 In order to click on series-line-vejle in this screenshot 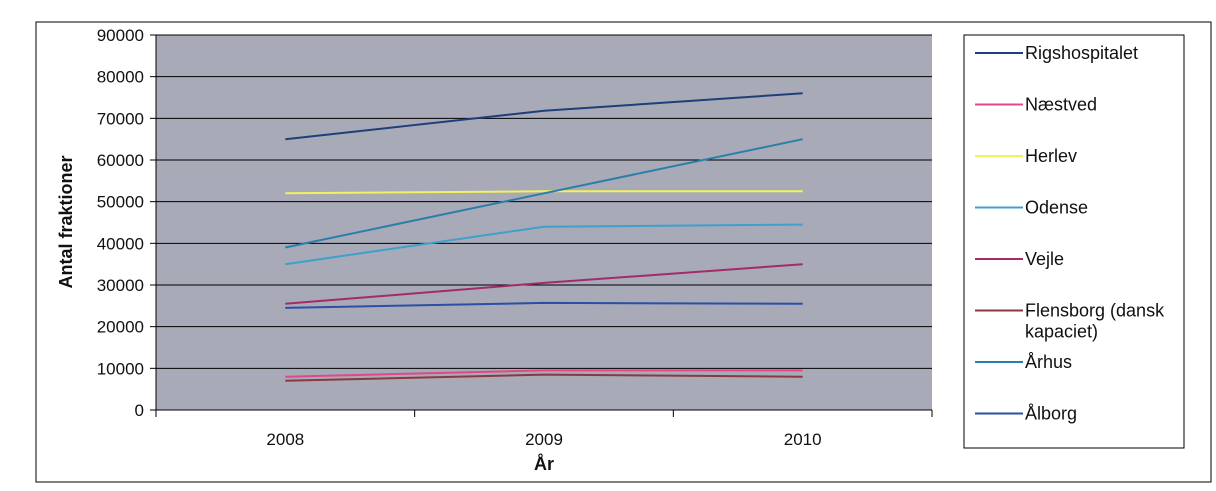, I will do `click(544, 284)`.